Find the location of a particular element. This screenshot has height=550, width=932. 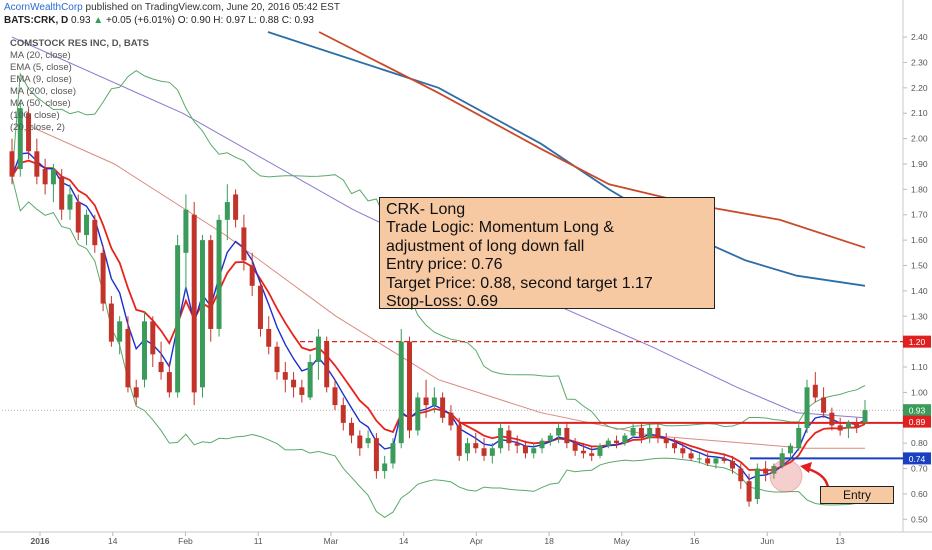

legend-item: EMA (9, close) is located at coordinates (41, 79).